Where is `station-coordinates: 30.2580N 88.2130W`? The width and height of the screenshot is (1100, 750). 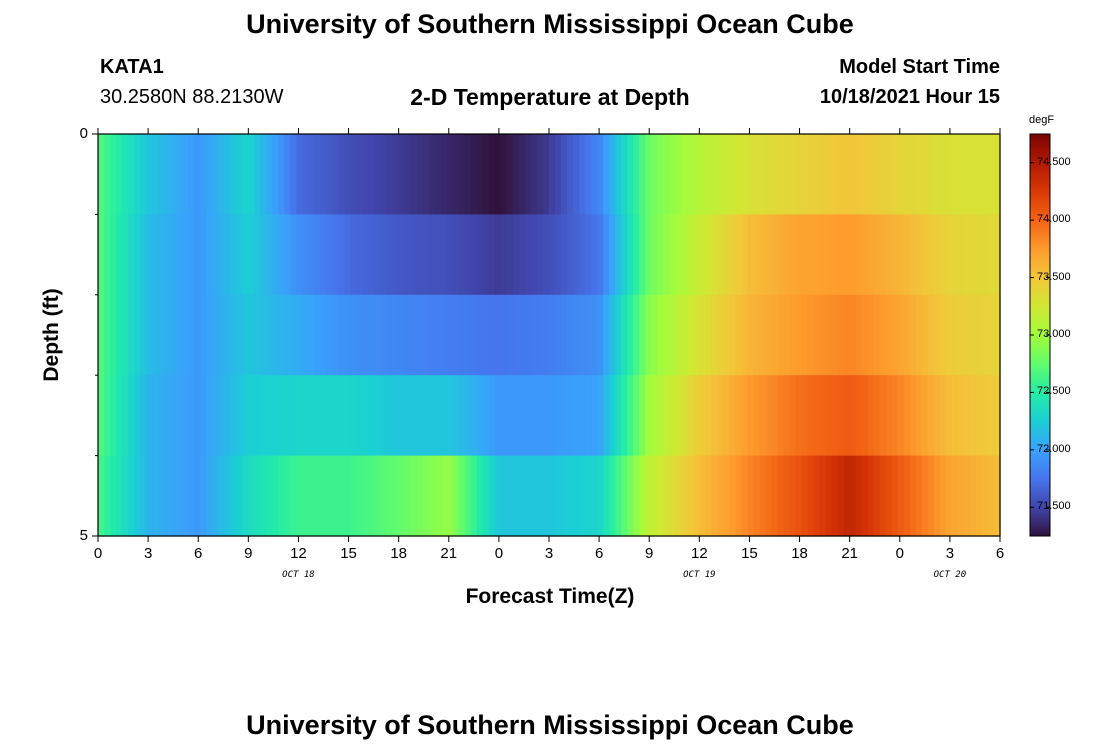 station-coordinates: 30.2580N 88.2130W is located at coordinates (192, 97).